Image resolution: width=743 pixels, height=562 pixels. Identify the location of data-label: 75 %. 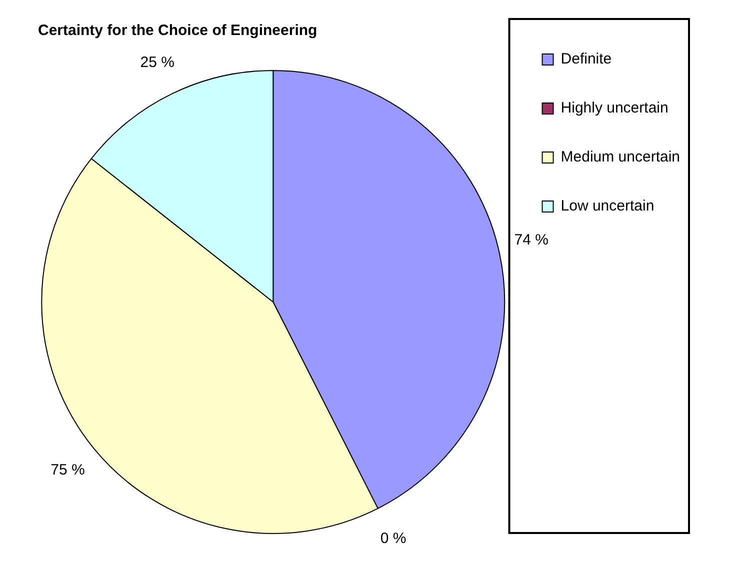
(67, 469).